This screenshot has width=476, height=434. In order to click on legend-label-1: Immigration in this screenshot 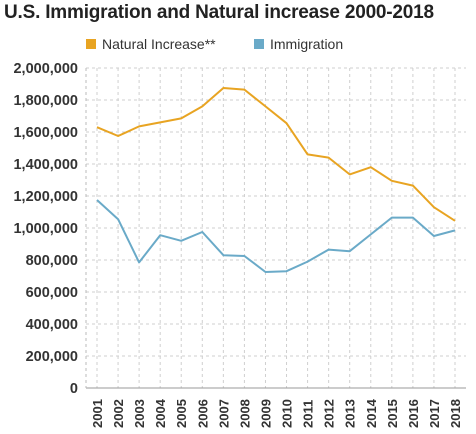, I will do `click(306, 44)`.